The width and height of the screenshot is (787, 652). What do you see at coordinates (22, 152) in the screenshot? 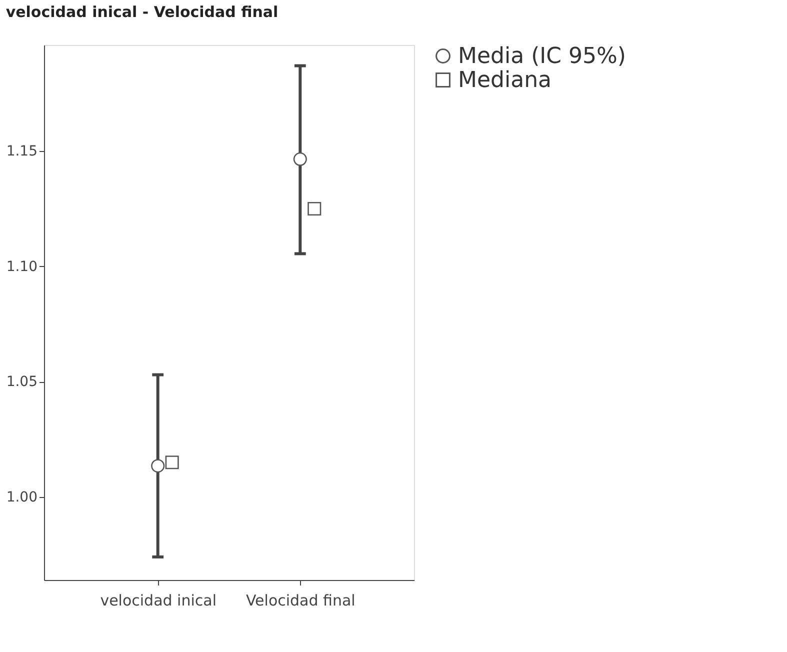
I see `y-tick-label: 1.15` at bounding box center [22, 152].